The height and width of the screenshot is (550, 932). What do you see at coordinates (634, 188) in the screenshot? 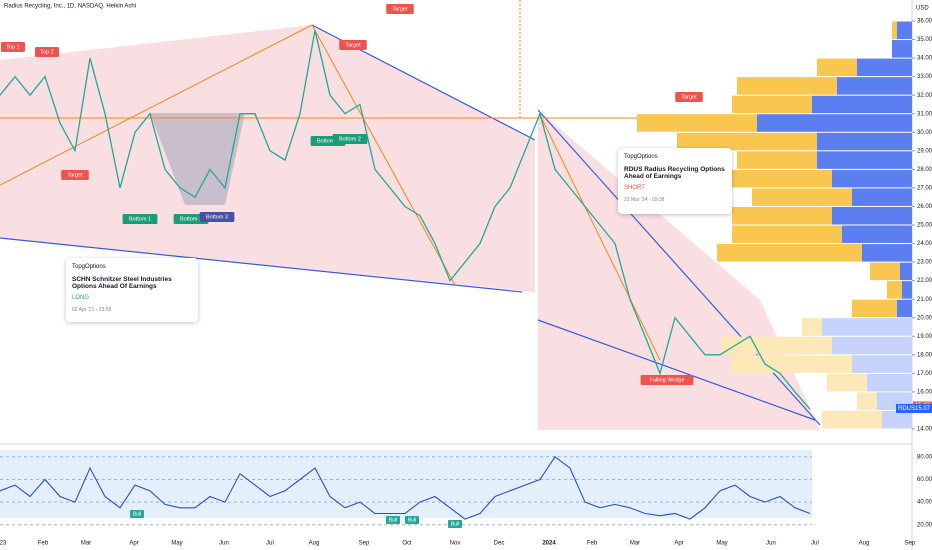
I see `card-side: SHORT` at bounding box center [634, 188].